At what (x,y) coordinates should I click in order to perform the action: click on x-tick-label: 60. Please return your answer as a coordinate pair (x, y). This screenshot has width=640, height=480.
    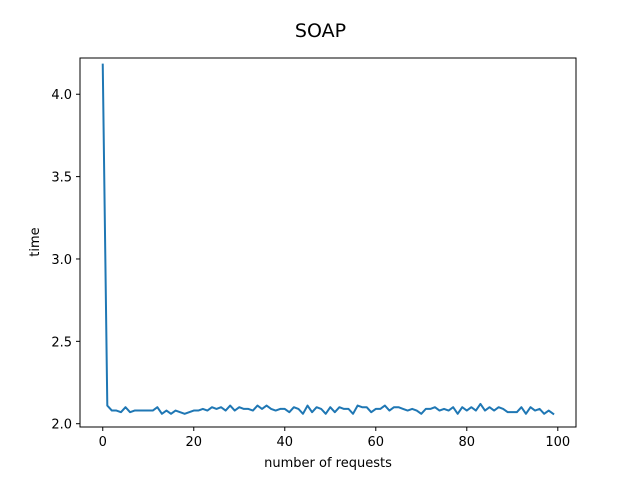
    Looking at the image, I should click on (376, 442).